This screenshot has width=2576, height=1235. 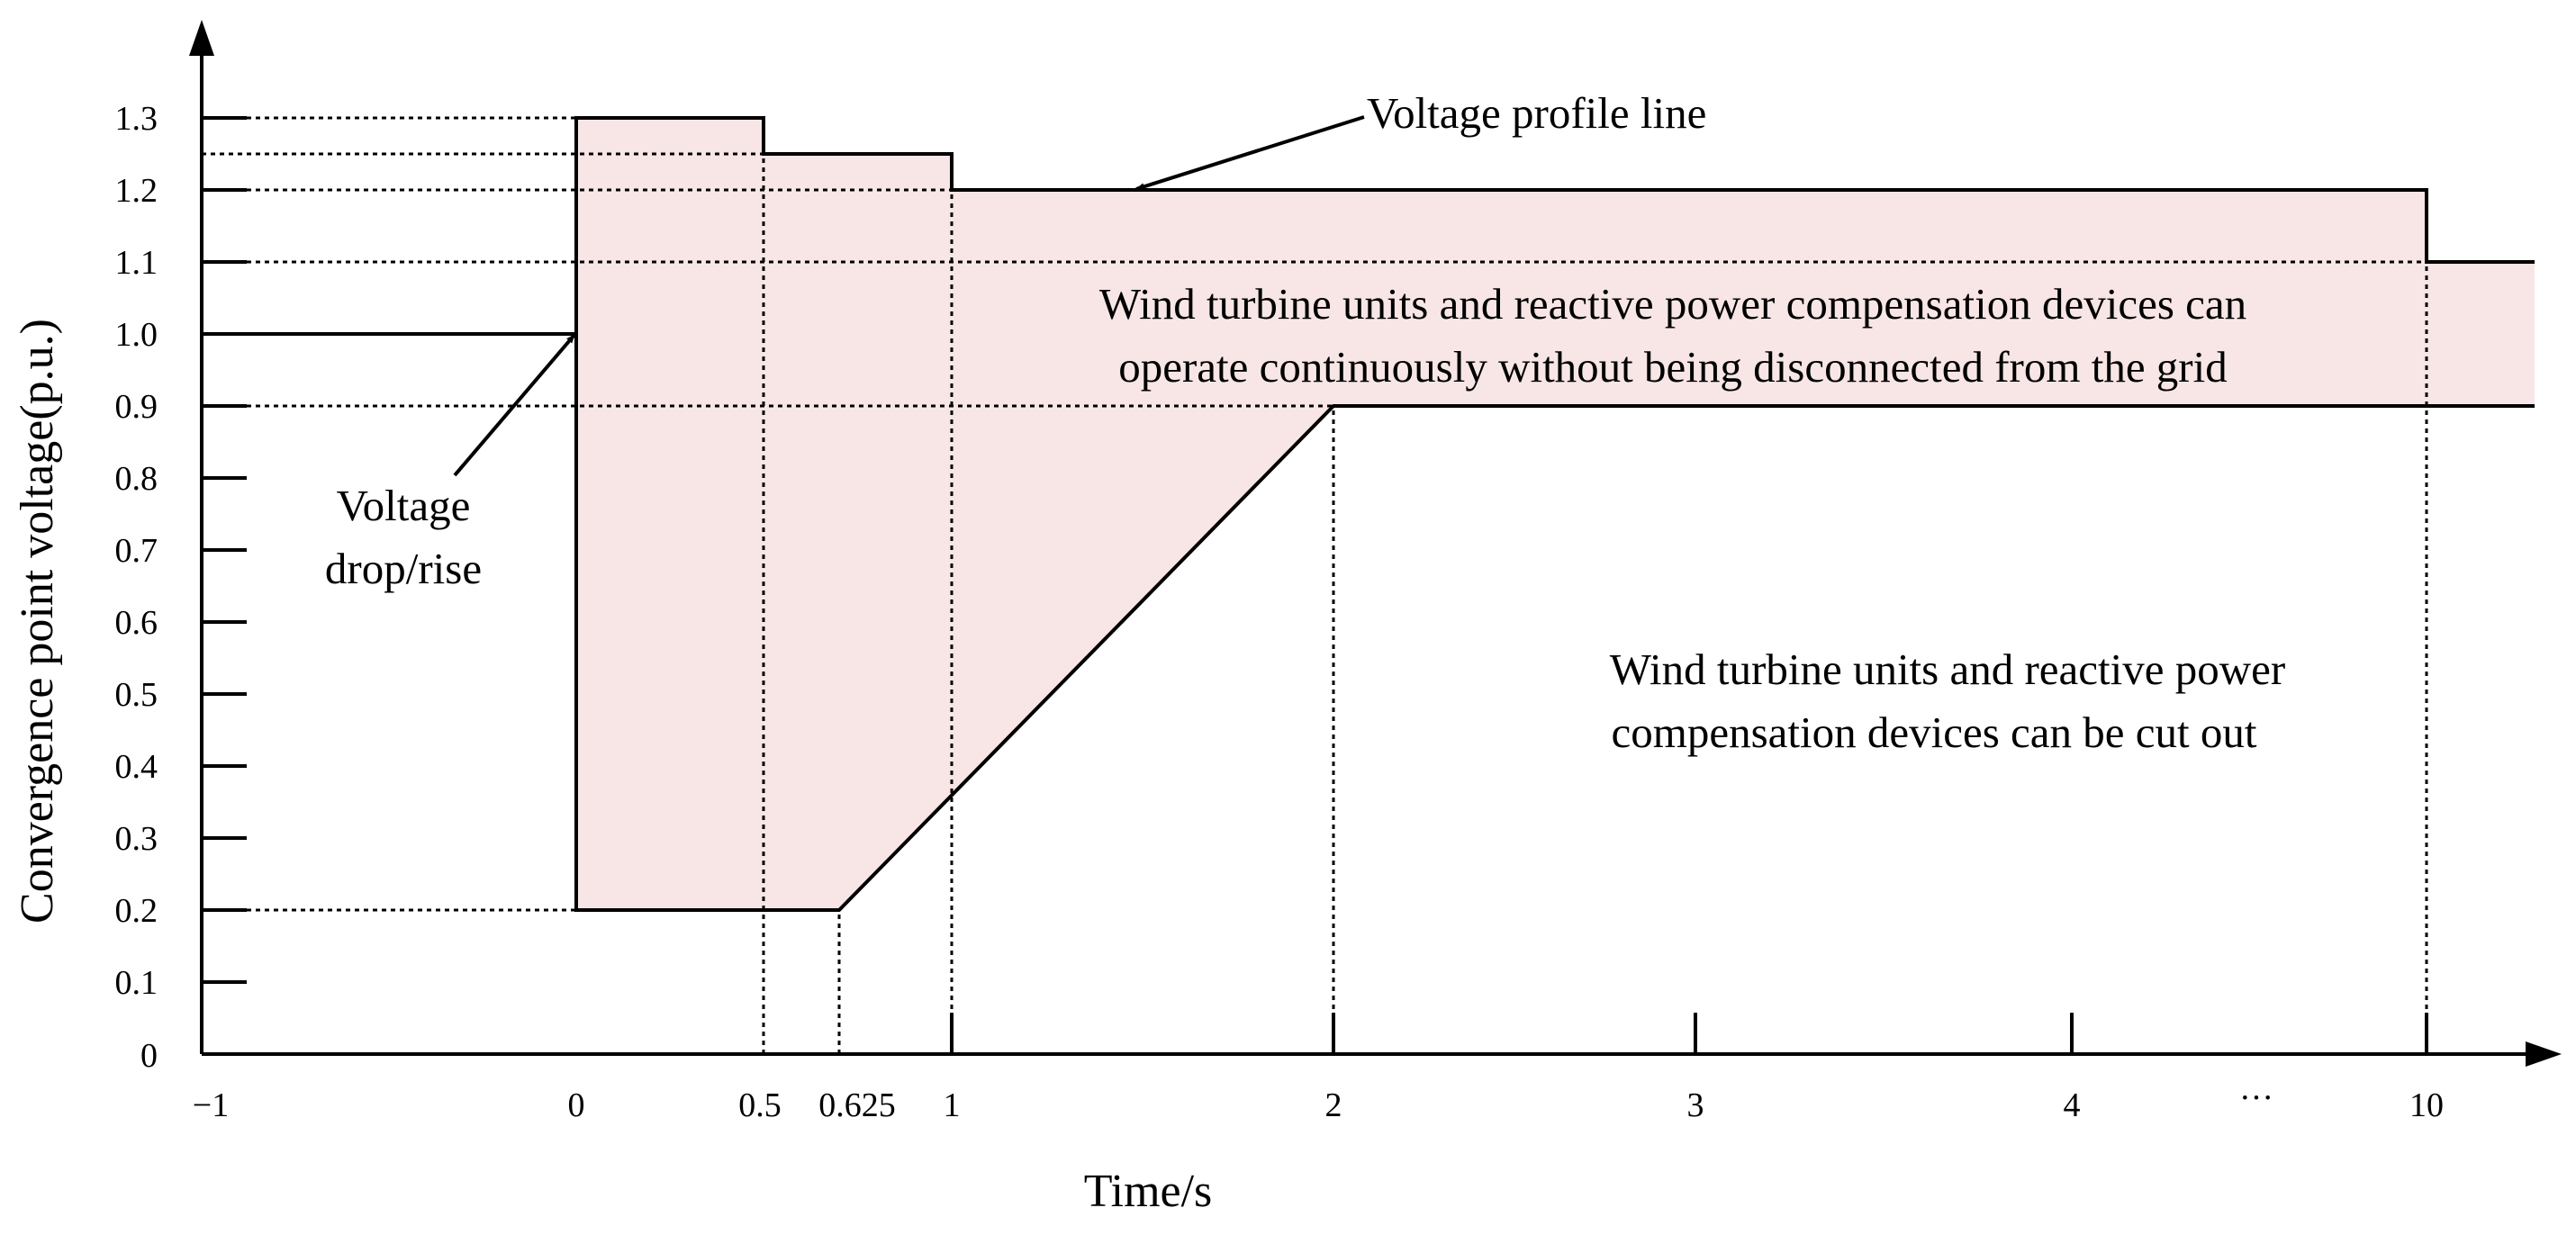 I want to click on cutout-label-line2: compensation devices can be cut out, so click(x=1933, y=732).